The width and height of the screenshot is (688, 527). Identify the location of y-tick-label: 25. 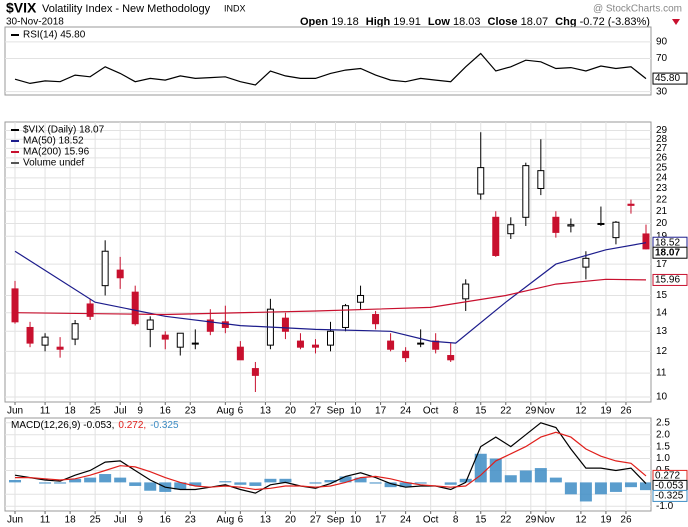
(662, 167).